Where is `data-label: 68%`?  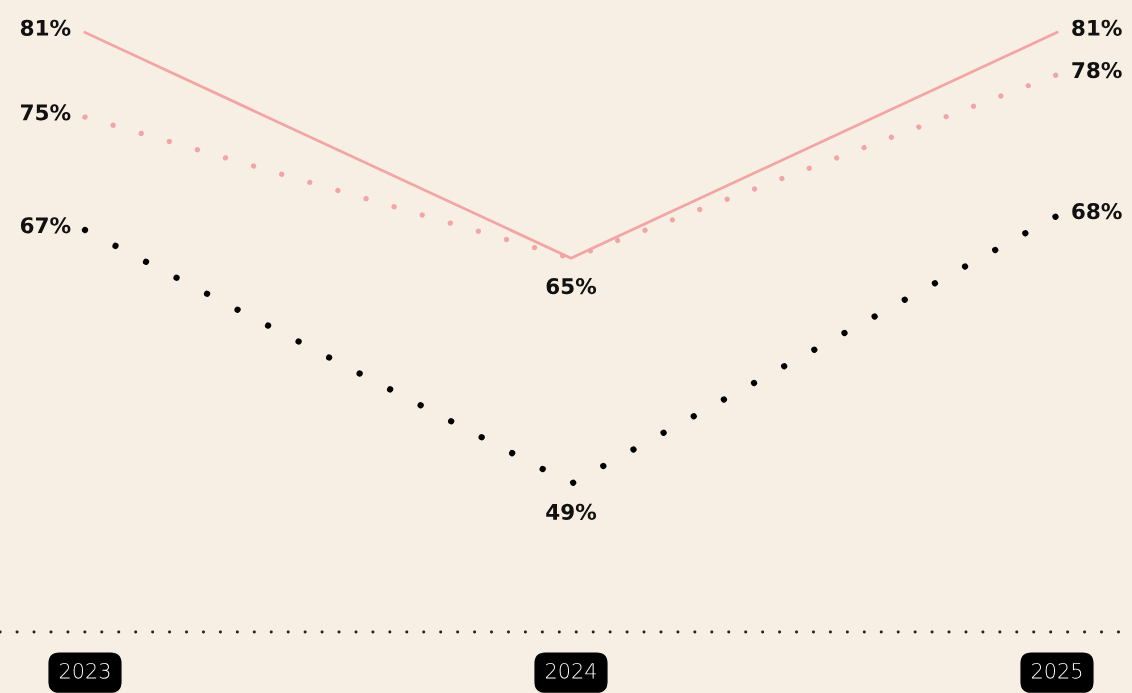
data-label: 68% is located at coordinates (1097, 211).